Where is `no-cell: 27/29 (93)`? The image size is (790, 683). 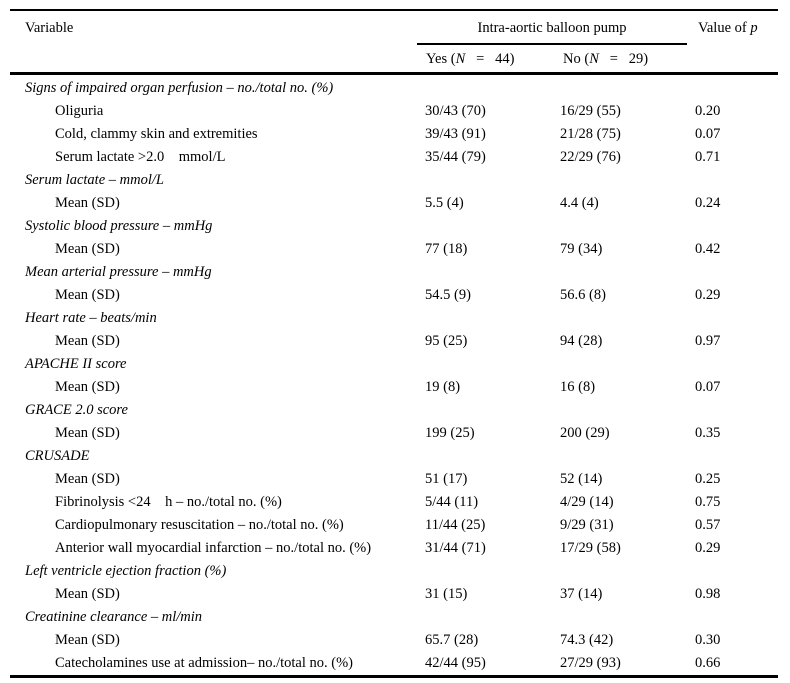
no-cell: 27/29 (93) is located at coordinates (590, 663).